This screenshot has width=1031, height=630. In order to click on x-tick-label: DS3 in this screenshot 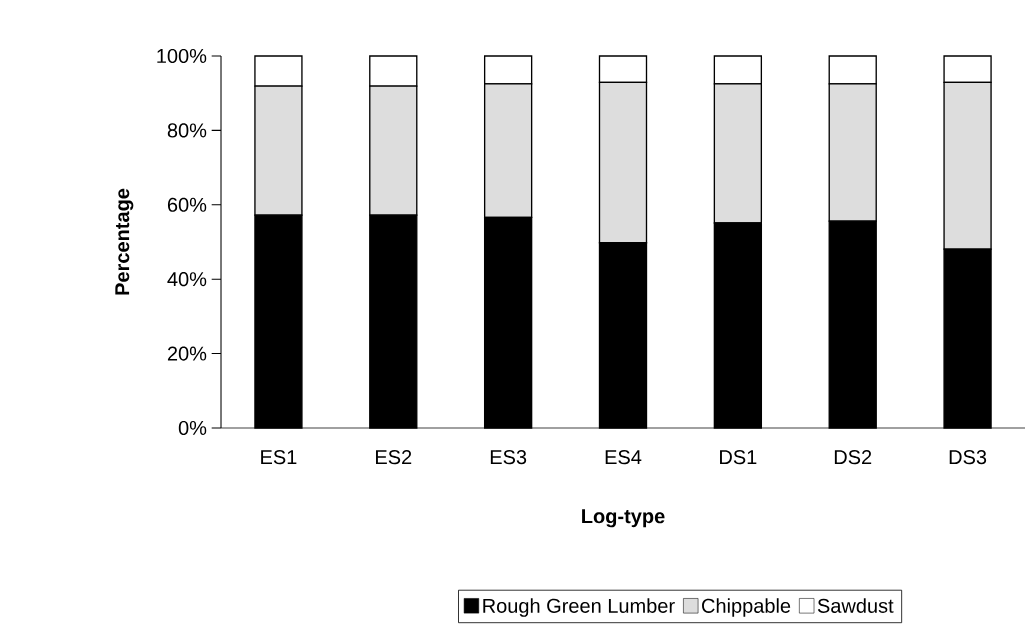, I will do `click(968, 457)`.